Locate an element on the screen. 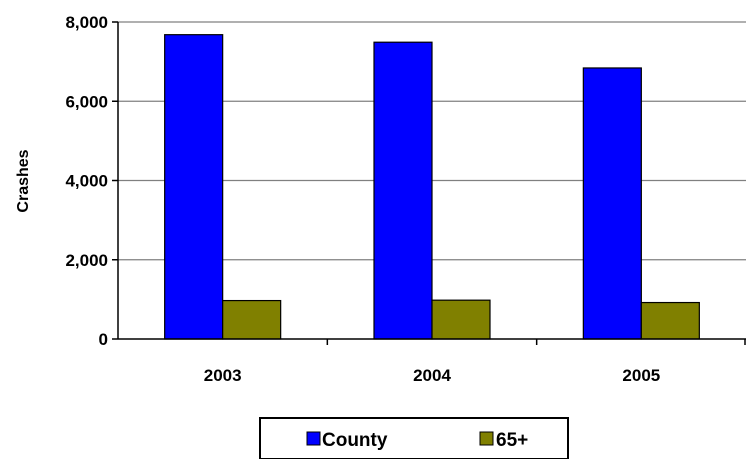 The image size is (746, 459). bar-county-2005 is located at coordinates (612, 203).